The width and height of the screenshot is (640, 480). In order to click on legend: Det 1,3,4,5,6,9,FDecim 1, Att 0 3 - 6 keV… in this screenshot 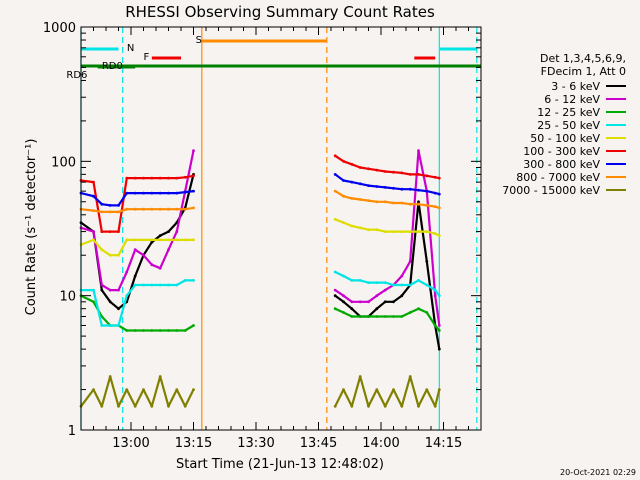, I will do `click(564, 124)`.